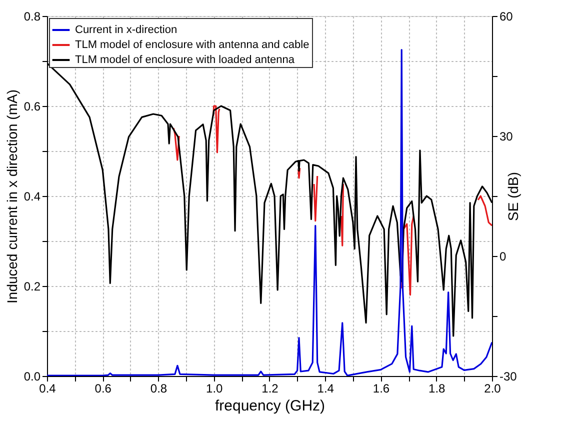 The image size is (580, 441). I want to click on y-tick-label: 0.6, so click(32, 107).